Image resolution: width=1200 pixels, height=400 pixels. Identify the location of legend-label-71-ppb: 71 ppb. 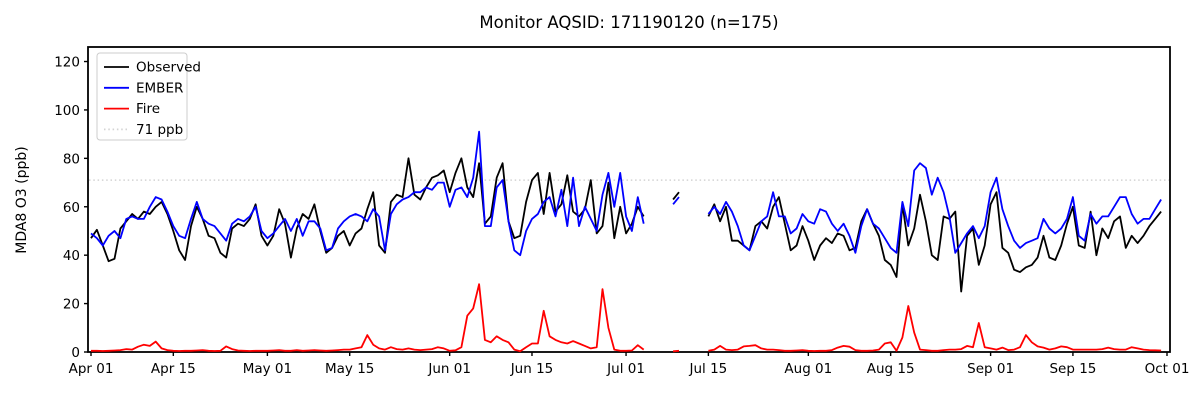
(159, 130).